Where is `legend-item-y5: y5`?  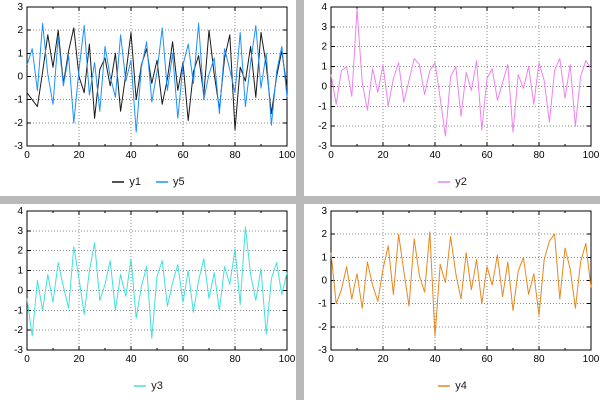 legend-item-y5: y5 is located at coordinates (170, 182).